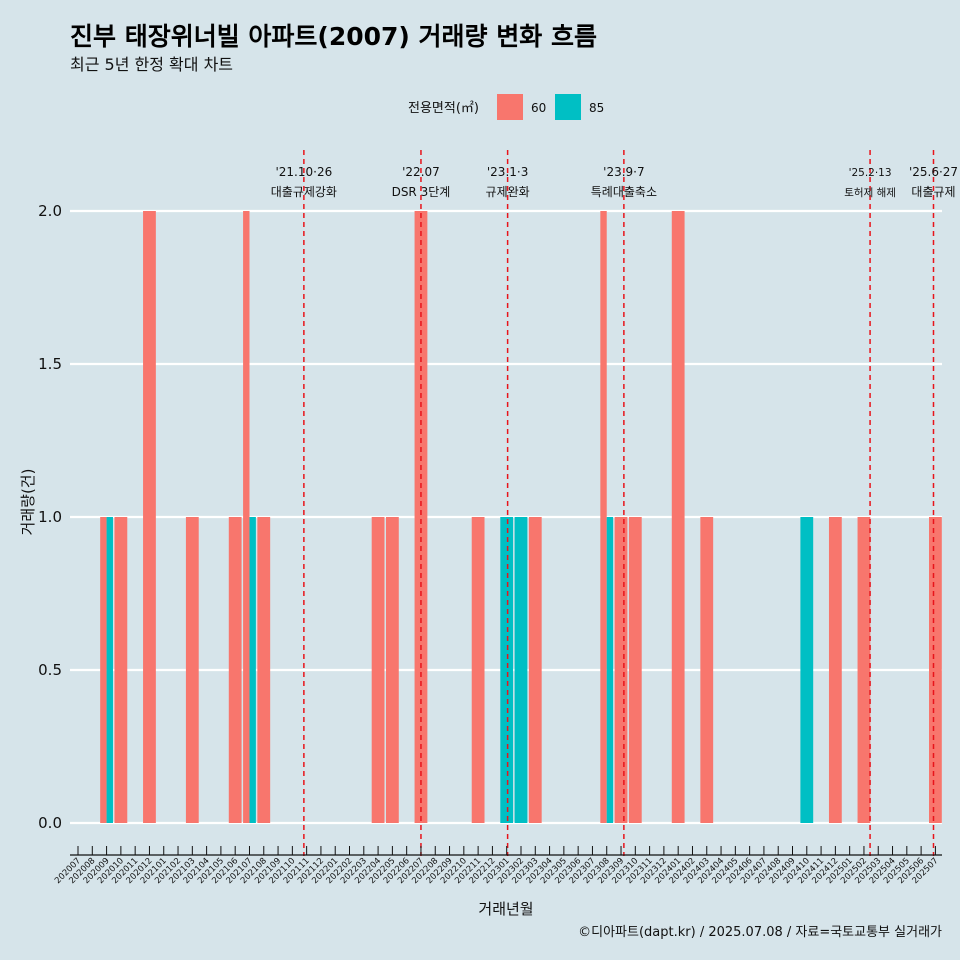 This screenshot has width=960, height=960. Describe the element at coordinates (508, 192) in the screenshot. I see `annotation-label: 규제완화` at that location.